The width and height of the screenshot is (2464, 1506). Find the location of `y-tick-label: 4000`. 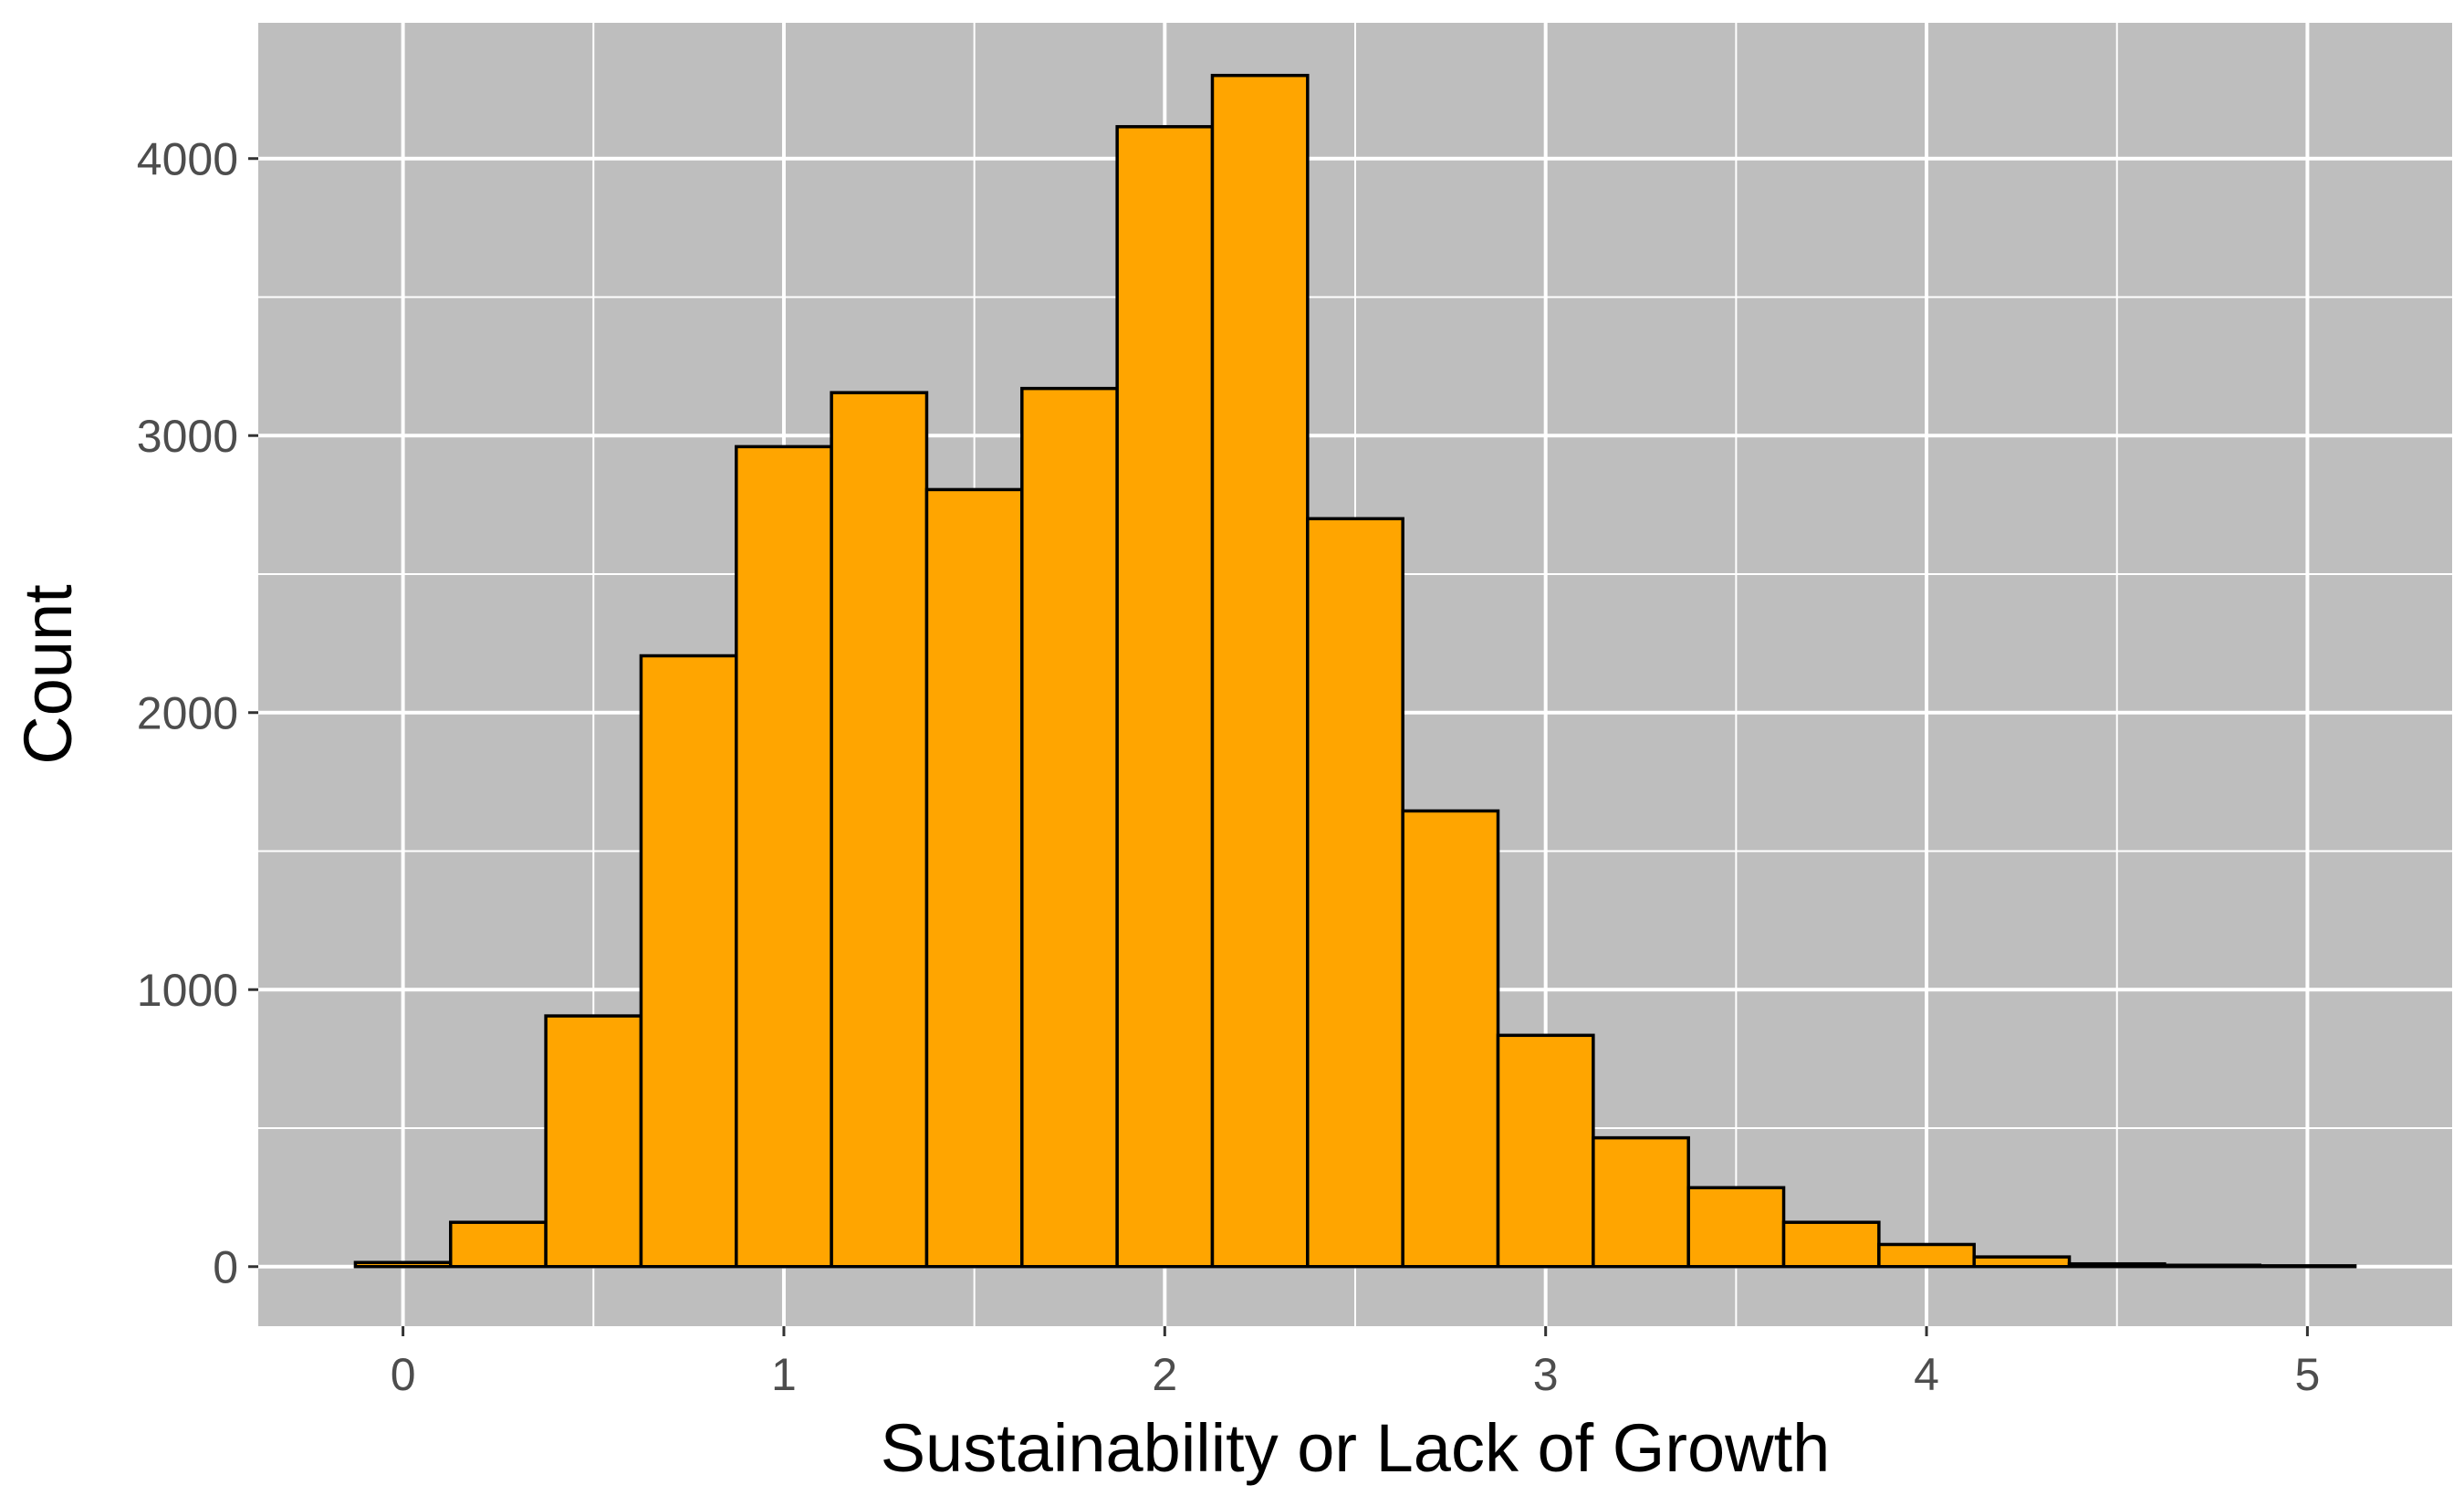

y-tick-label: 4000 is located at coordinates (187, 159).